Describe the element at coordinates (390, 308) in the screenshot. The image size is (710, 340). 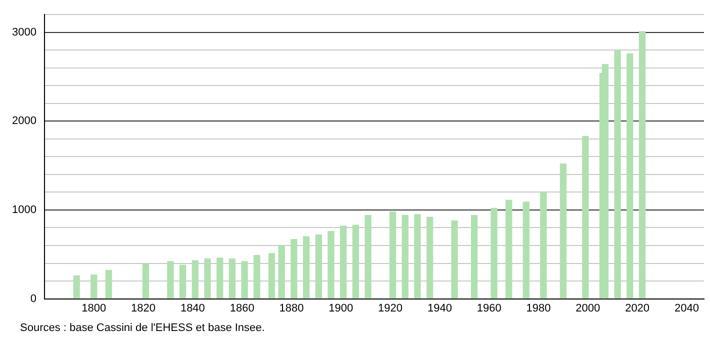
I see `x-tick-label: 1920` at that location.